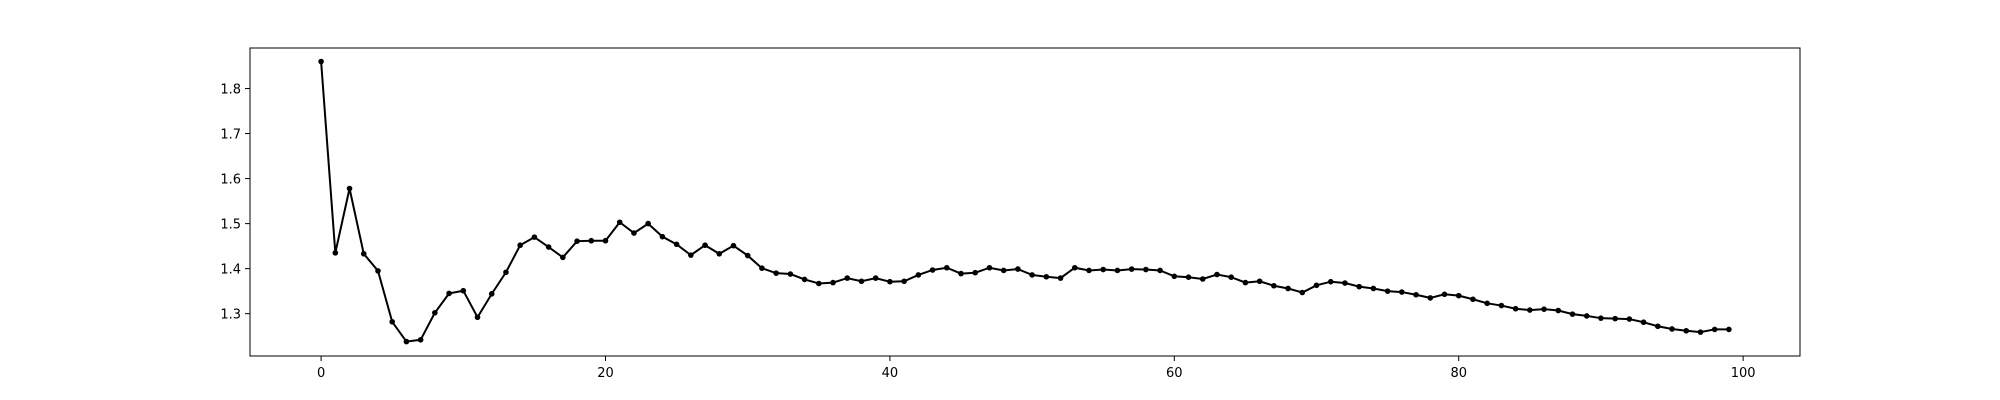 The width and height of the screenshot is (2000, 400). What do you see at coordinates (605, 373) in the screenshot?
I see `x-tick-label: 20` at bounding box center [605, 373].